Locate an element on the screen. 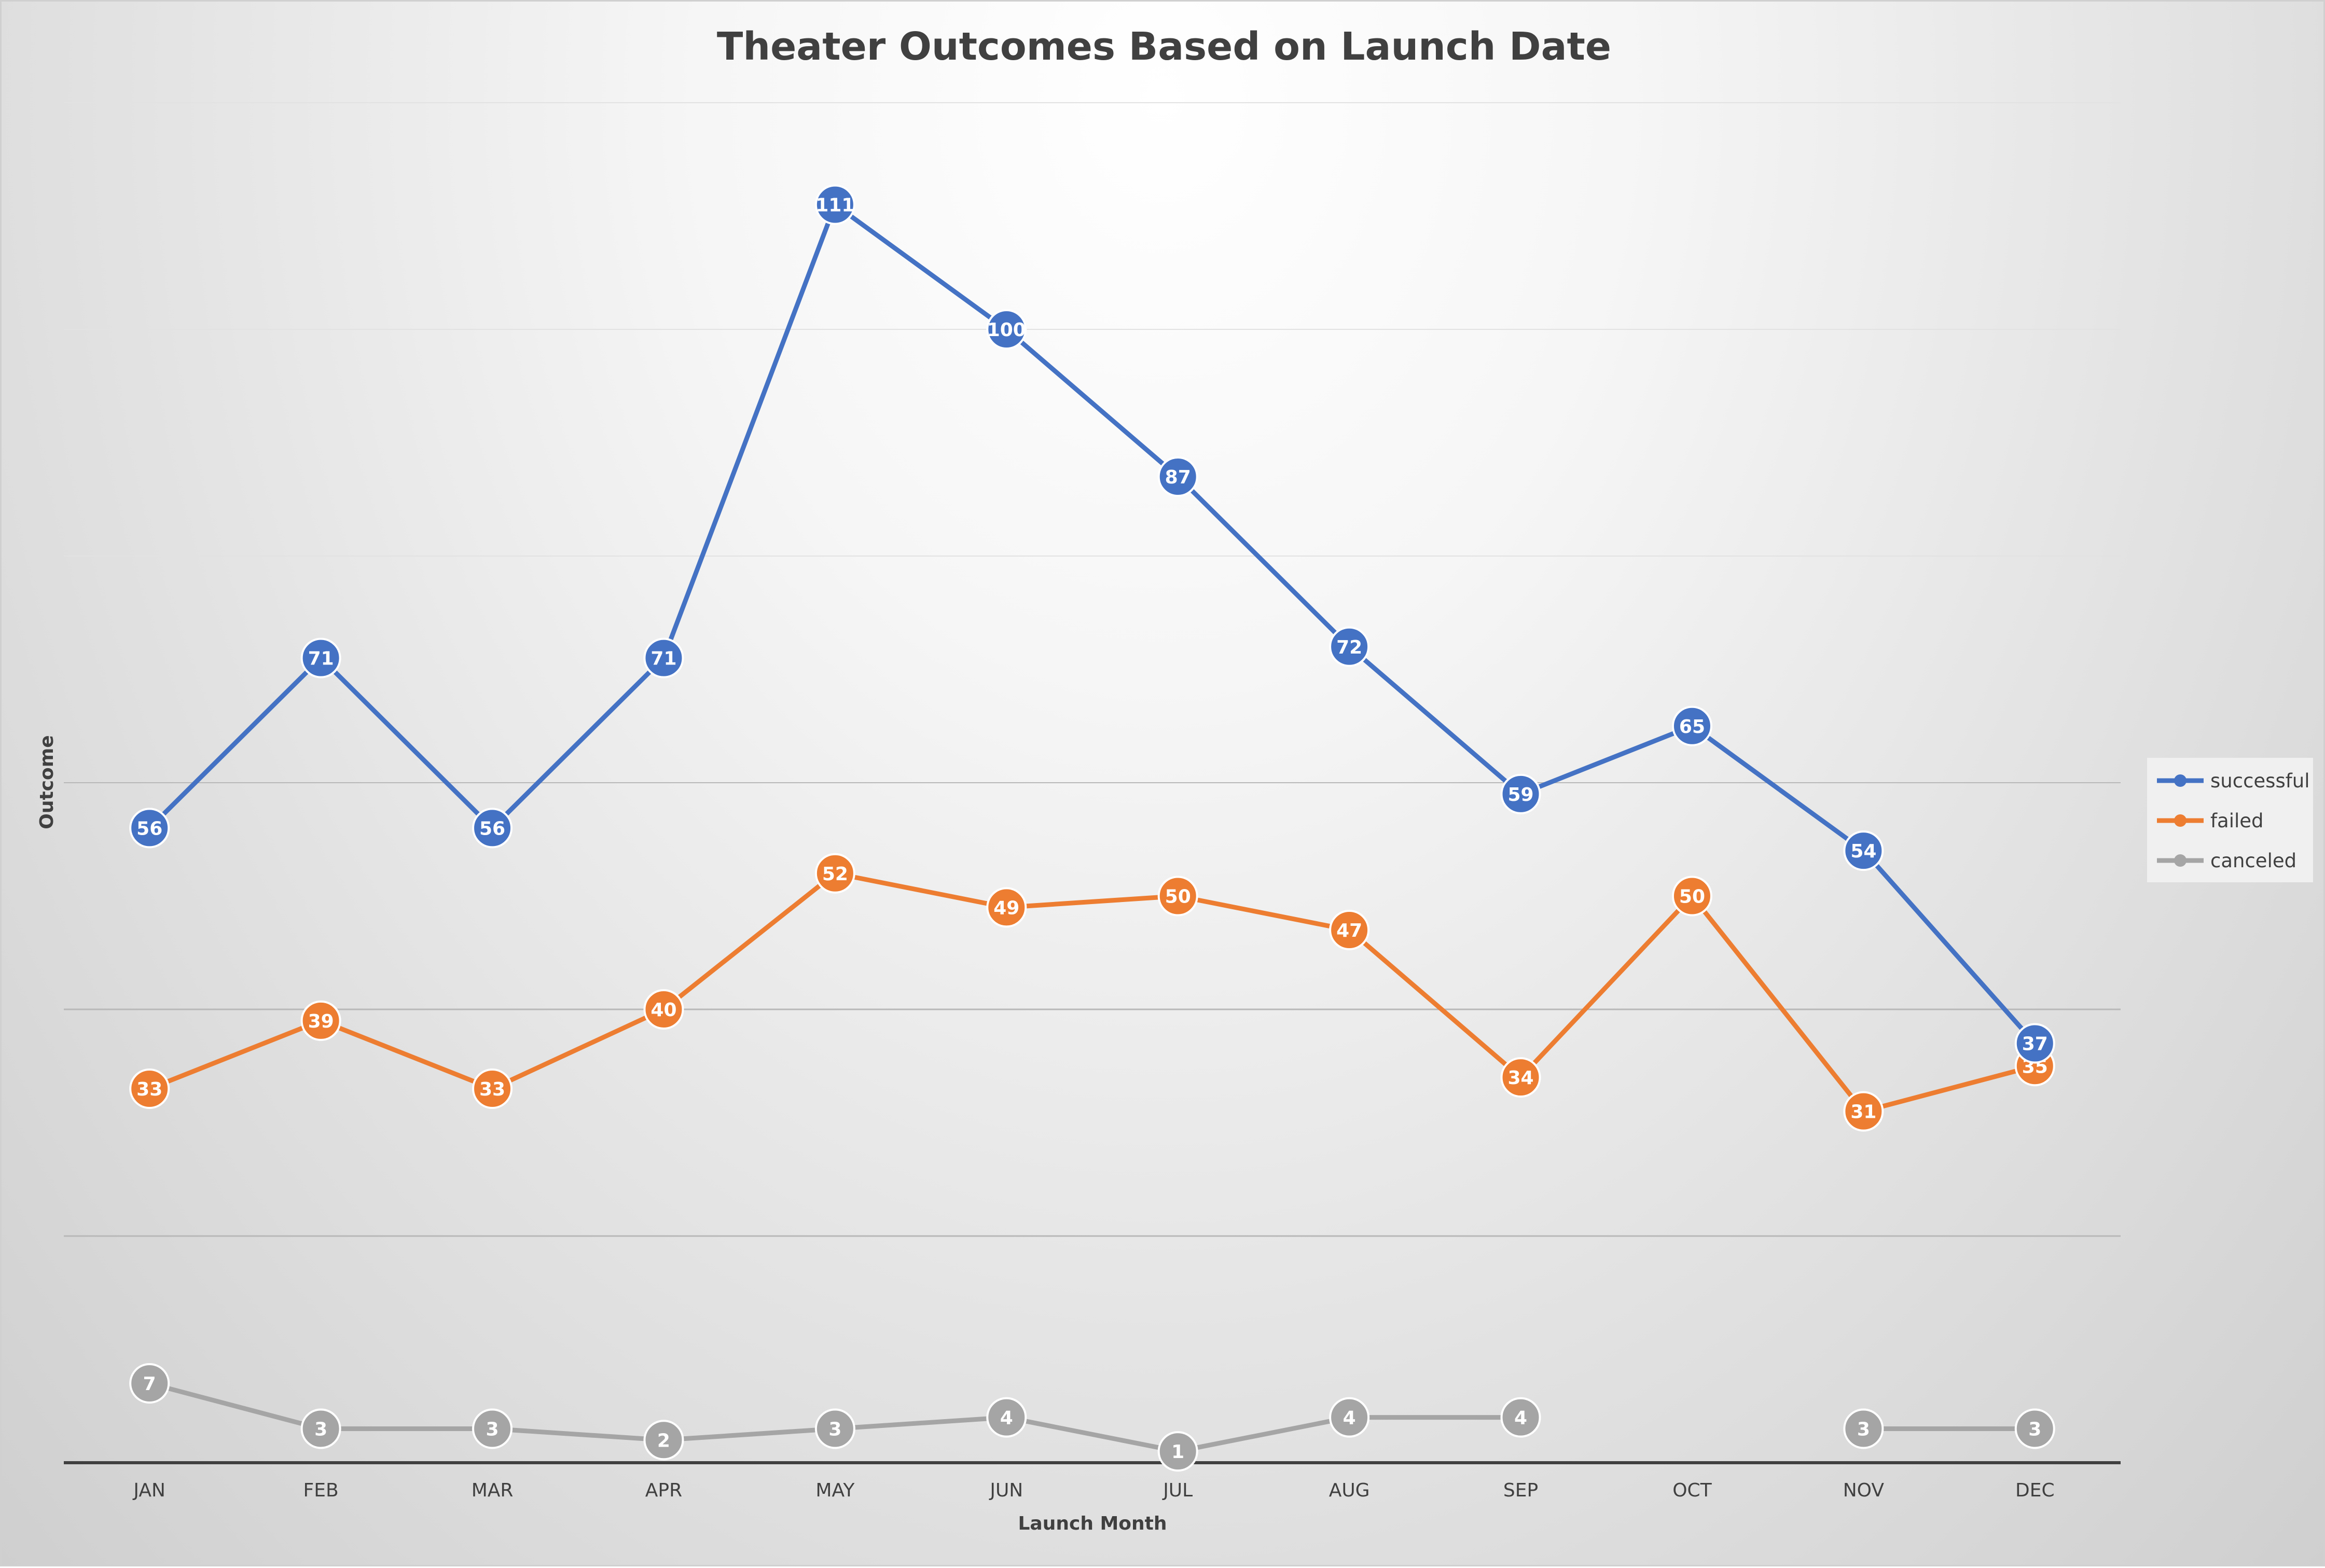 Image resolution: width=2325 pixels, height=1568 pixels. data-label-failed: 49 is located at coordinates (1006, 908).